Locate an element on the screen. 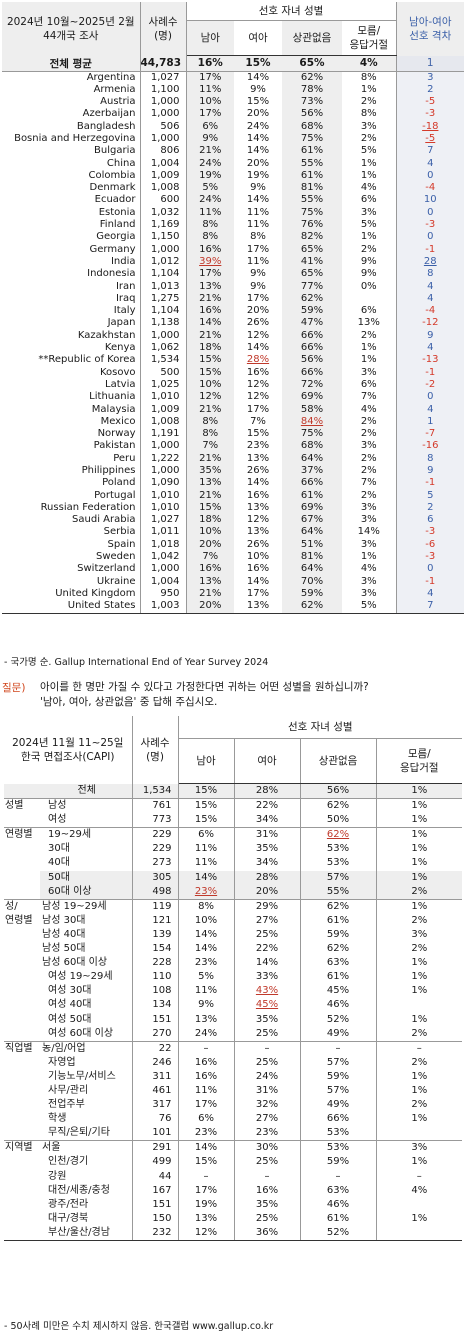  sample-size: 167 is located at coordinates (155, 1190).